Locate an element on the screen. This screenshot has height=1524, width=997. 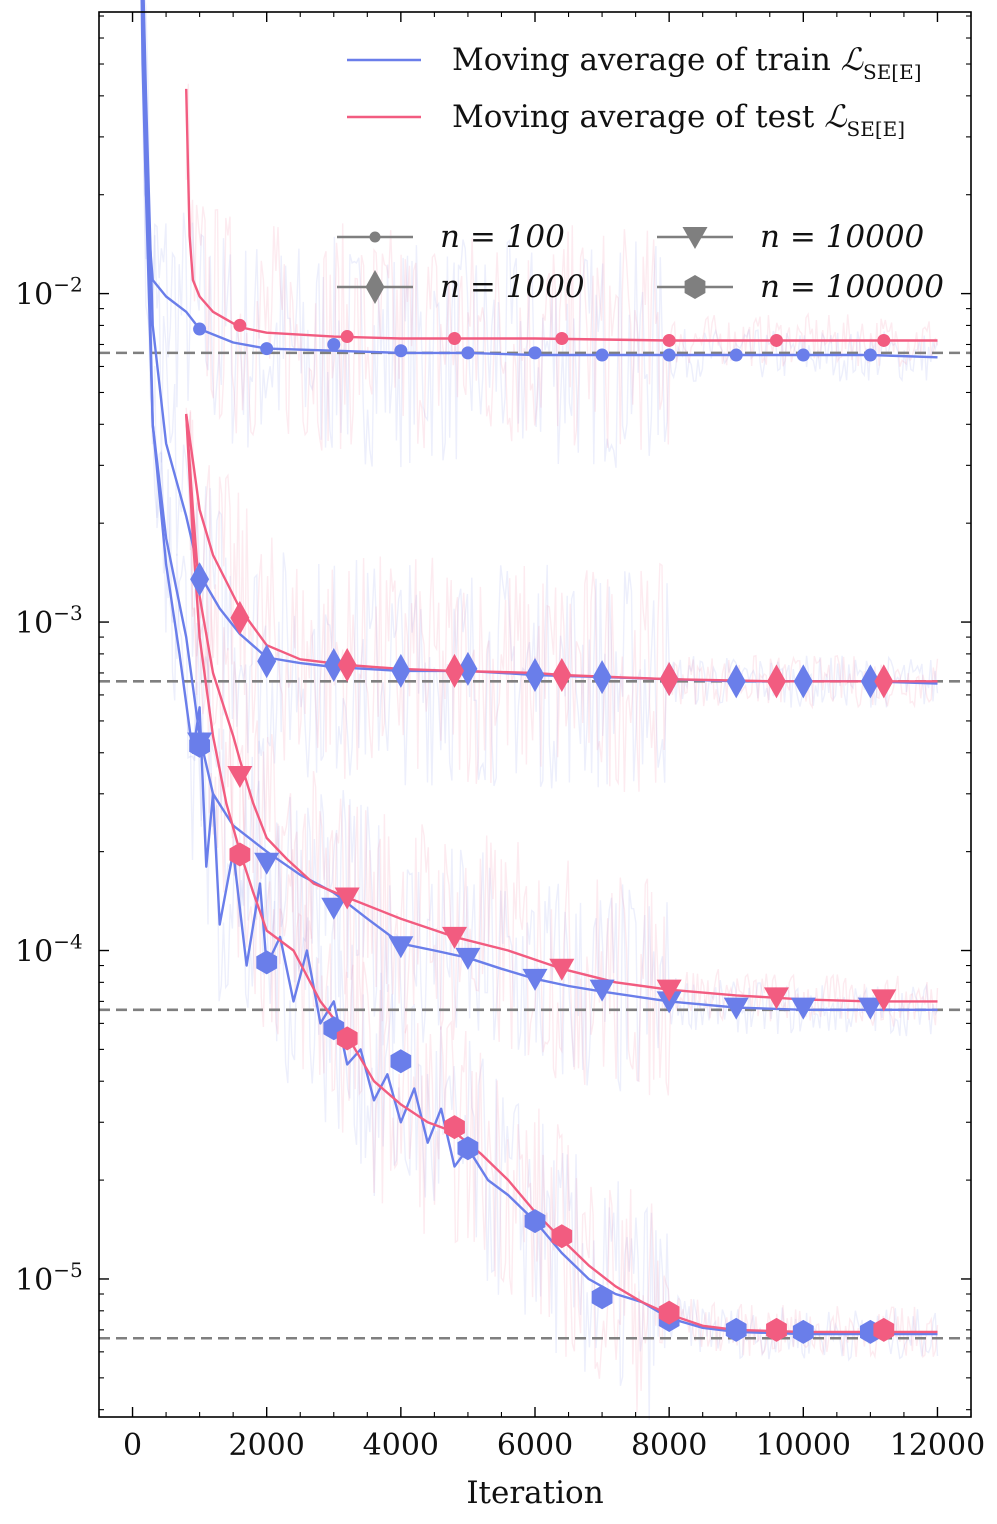
y-tick-label-1: 10⁻² is located at coordinates (49, 293).